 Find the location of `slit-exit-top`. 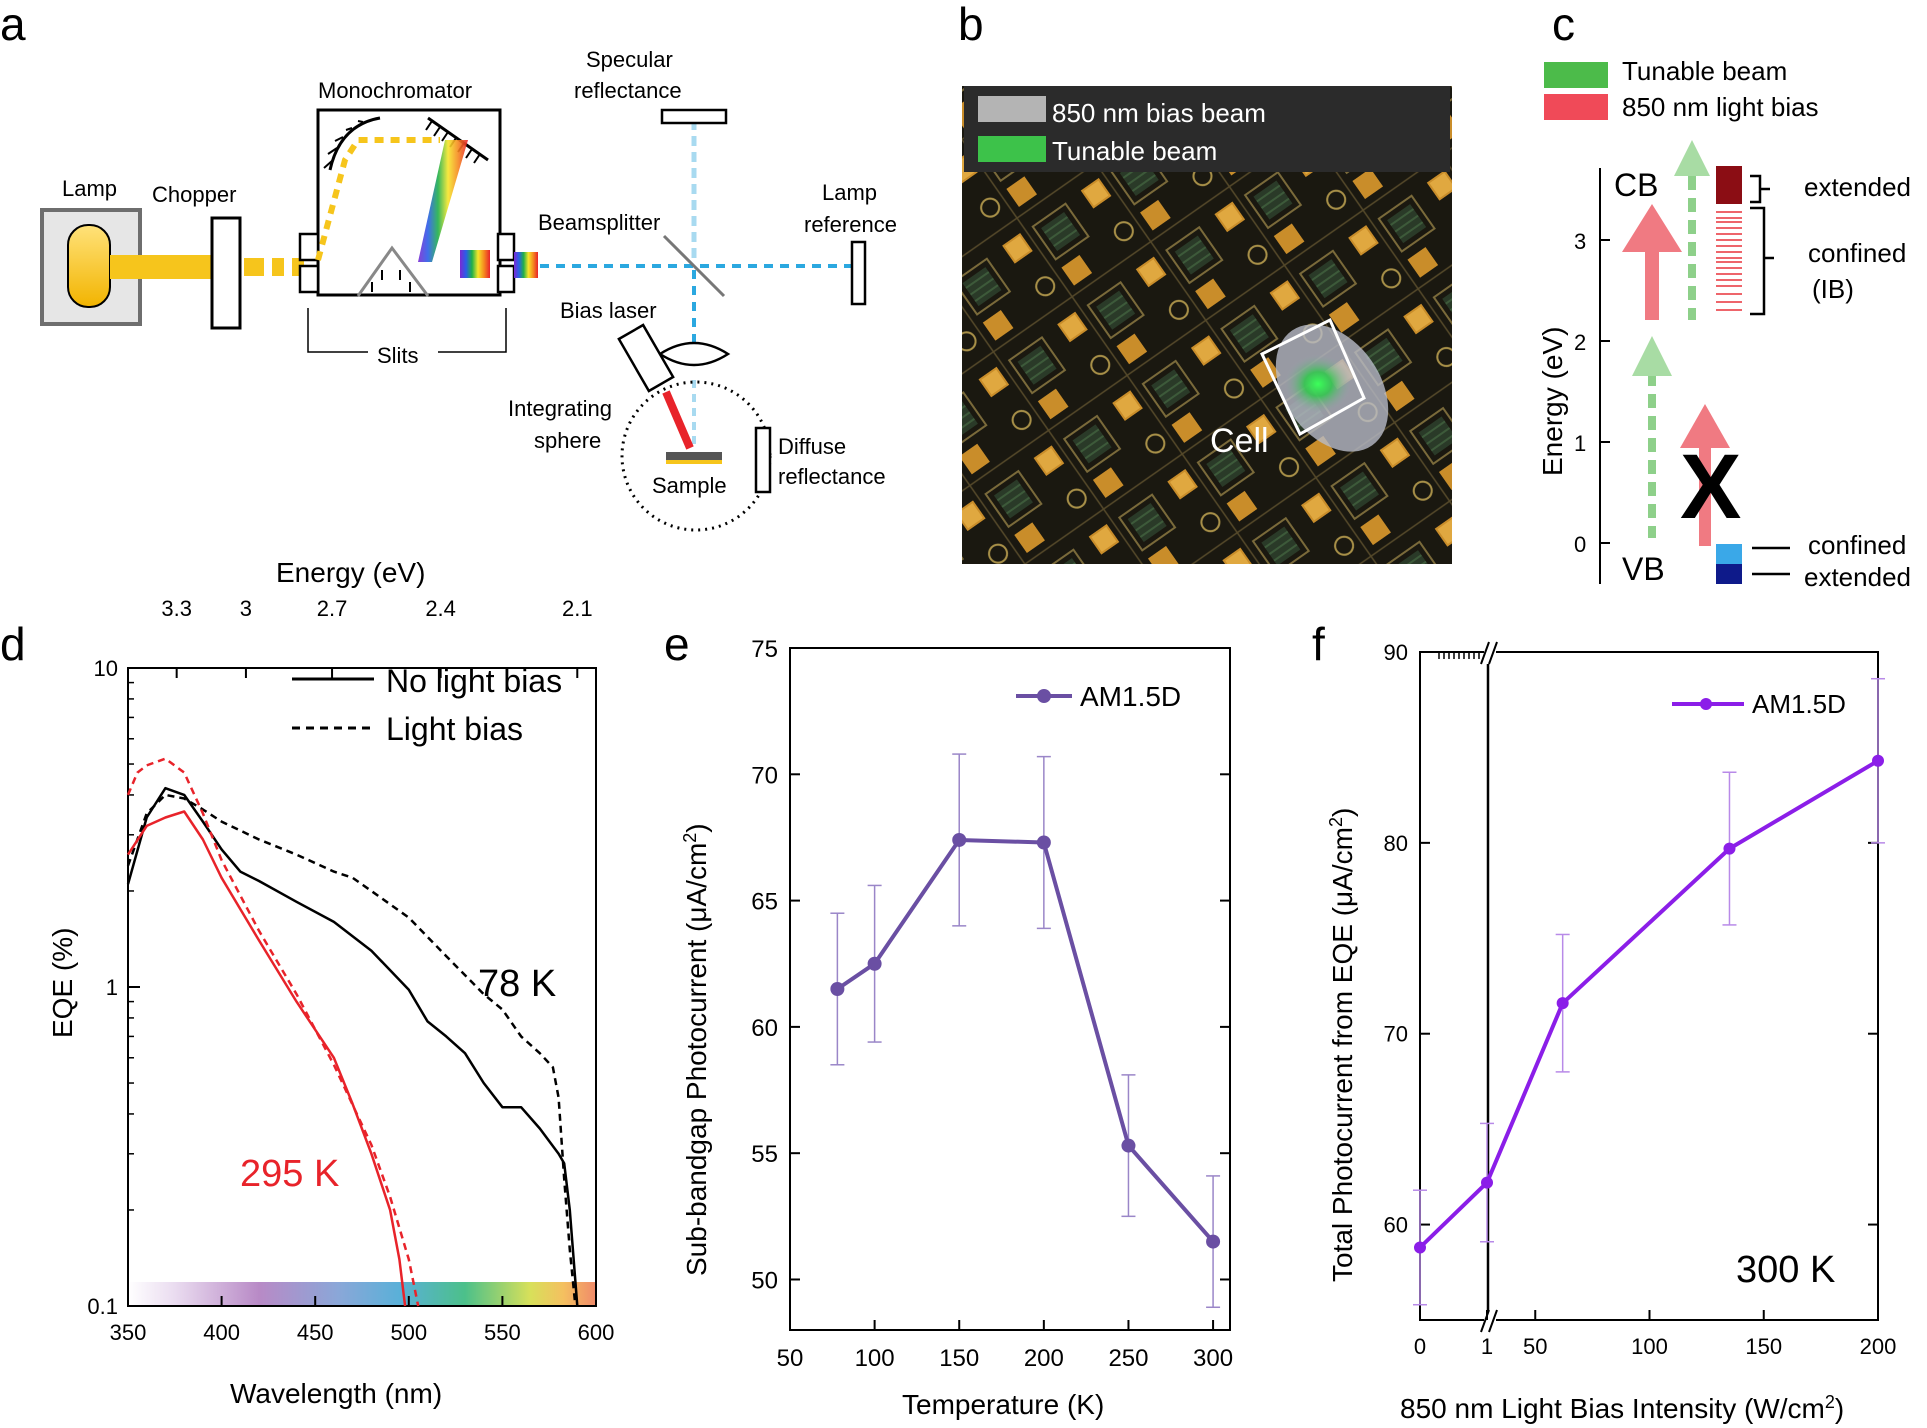

slit-exit-top is located at coordinates (506, 247).